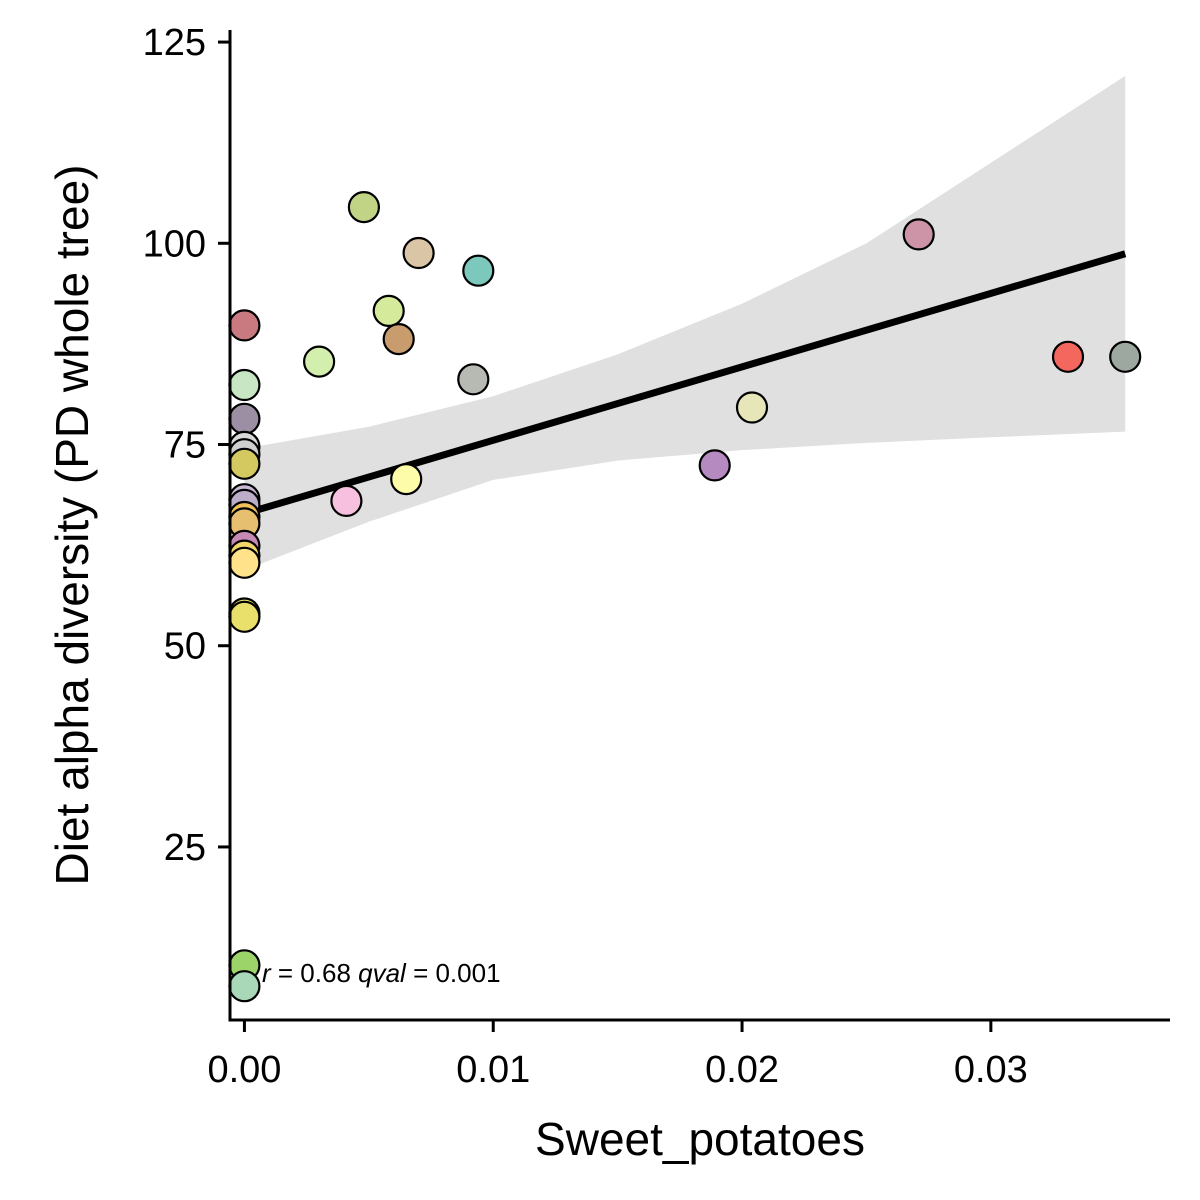 The image size is (1200, 1200). I want to click on r-symbol: r, so click(267, 973).